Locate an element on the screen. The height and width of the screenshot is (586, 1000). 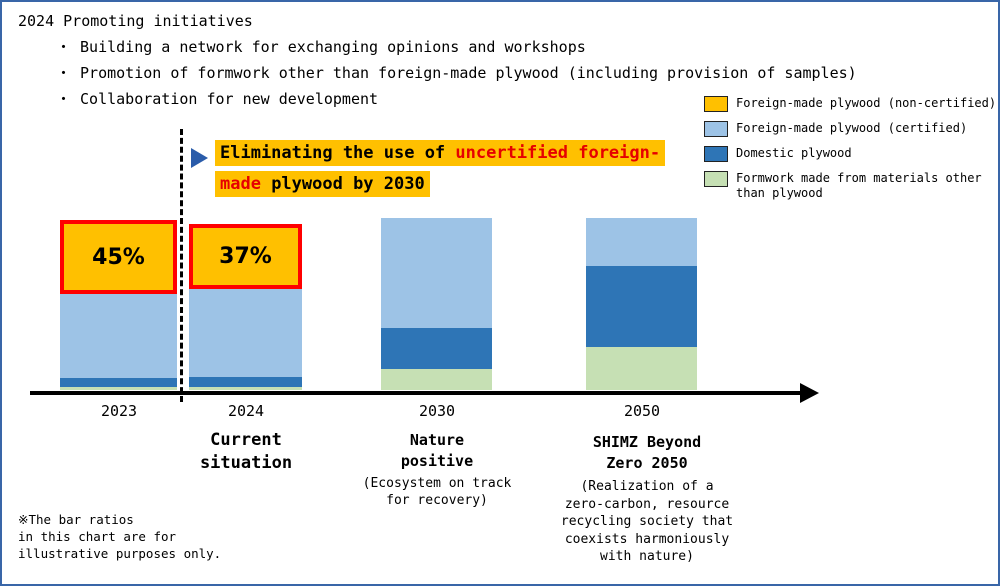
page-title: 2024 Promoting initiatives is located at coordinates (135, 21).